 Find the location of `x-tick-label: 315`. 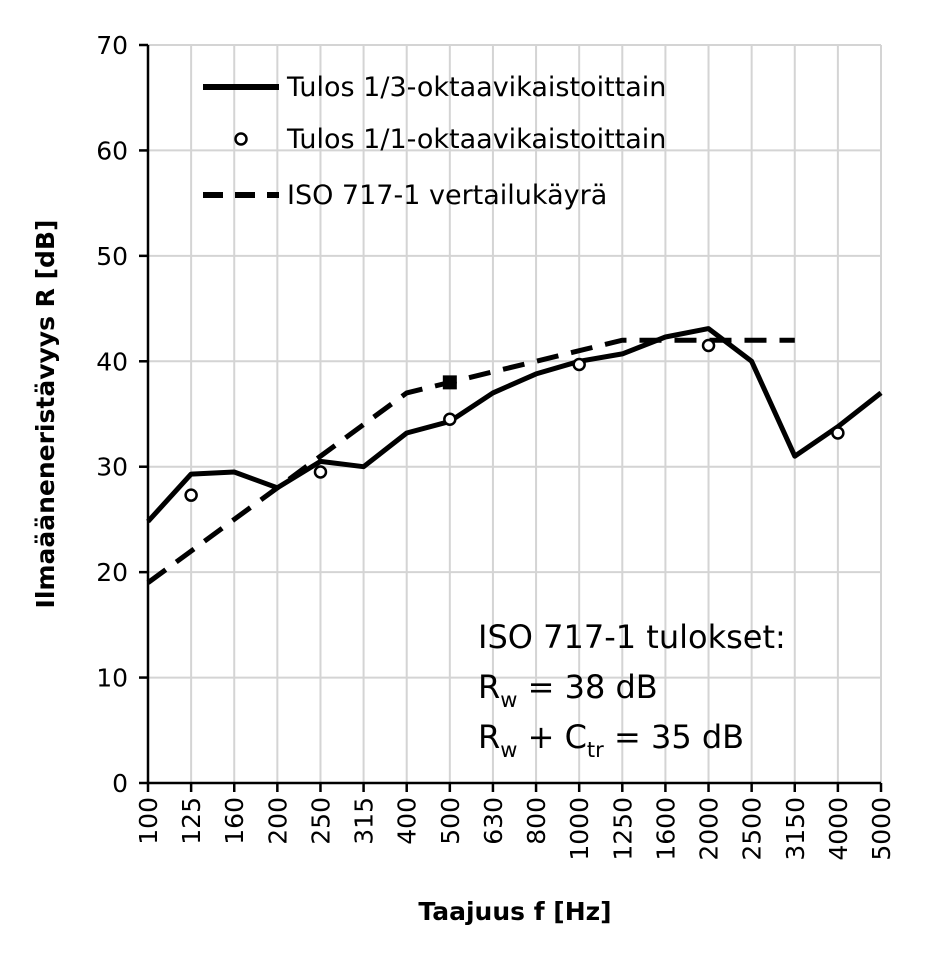

x-tick-label: 315 is located at coordinates (364, 821).